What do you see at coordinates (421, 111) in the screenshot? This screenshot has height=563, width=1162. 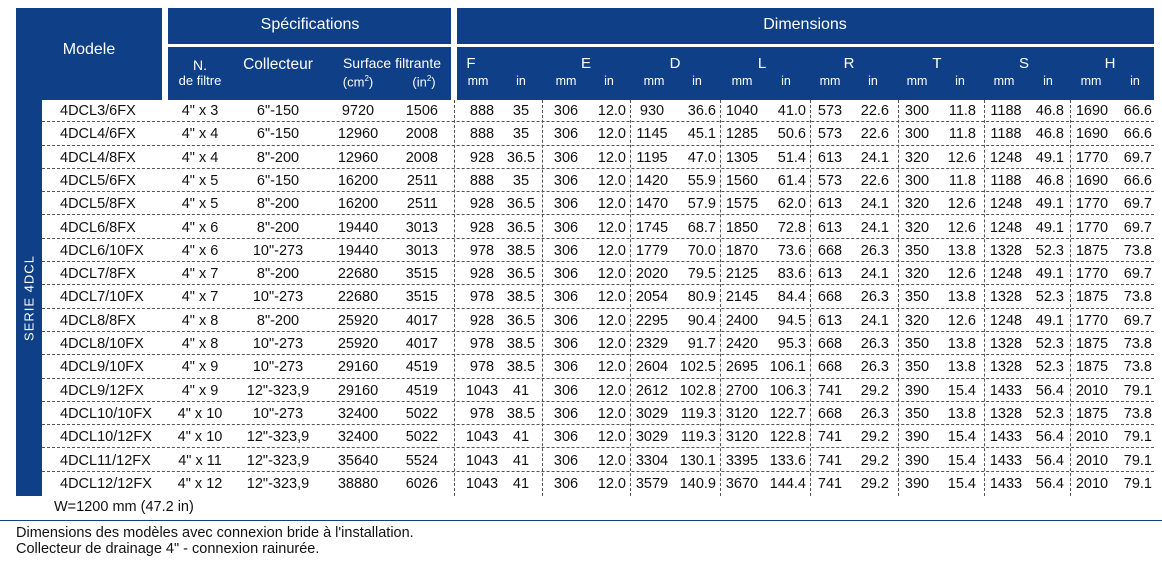 I see `table-cell: 1506` at bounding box center [421, 111].